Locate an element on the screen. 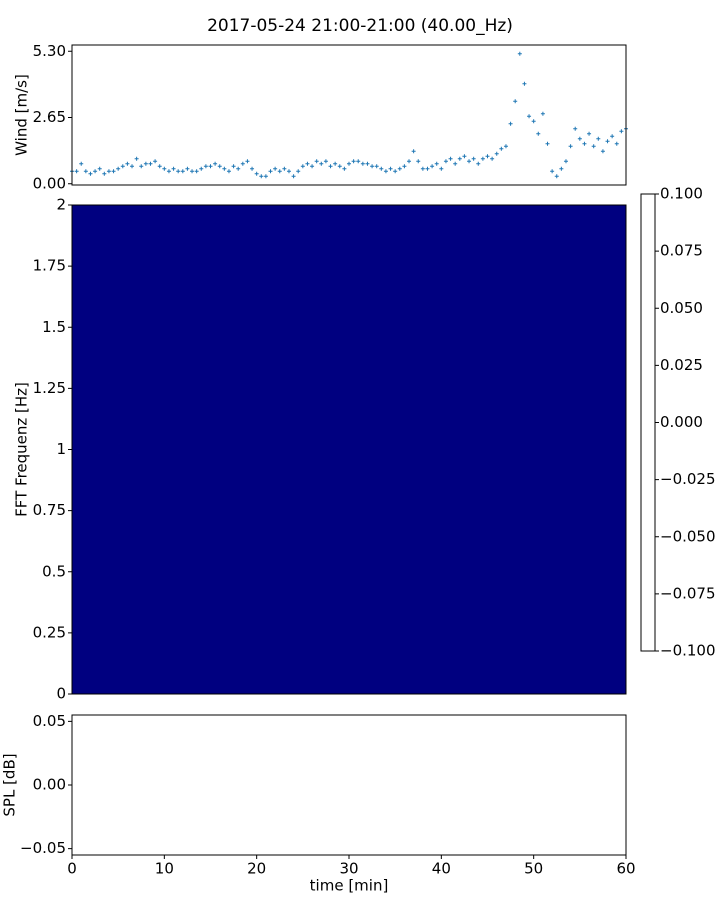  colorbar is located at coordinates (648, 422).